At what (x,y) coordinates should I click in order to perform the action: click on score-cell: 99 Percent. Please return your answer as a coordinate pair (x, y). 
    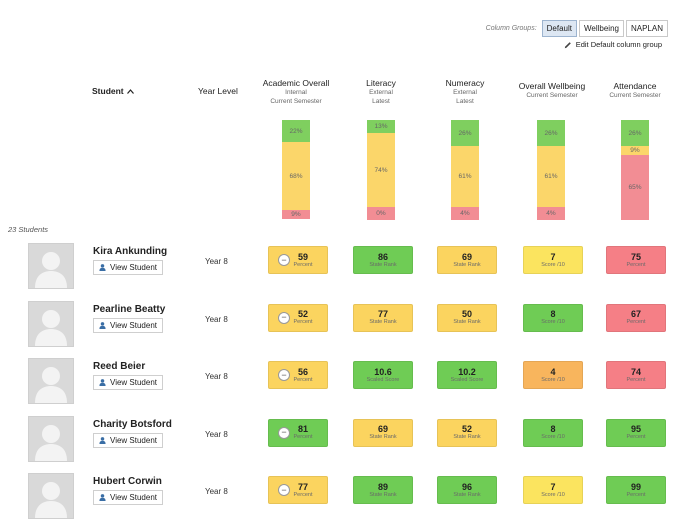
    Looking at the image, I should click on (636, 490).